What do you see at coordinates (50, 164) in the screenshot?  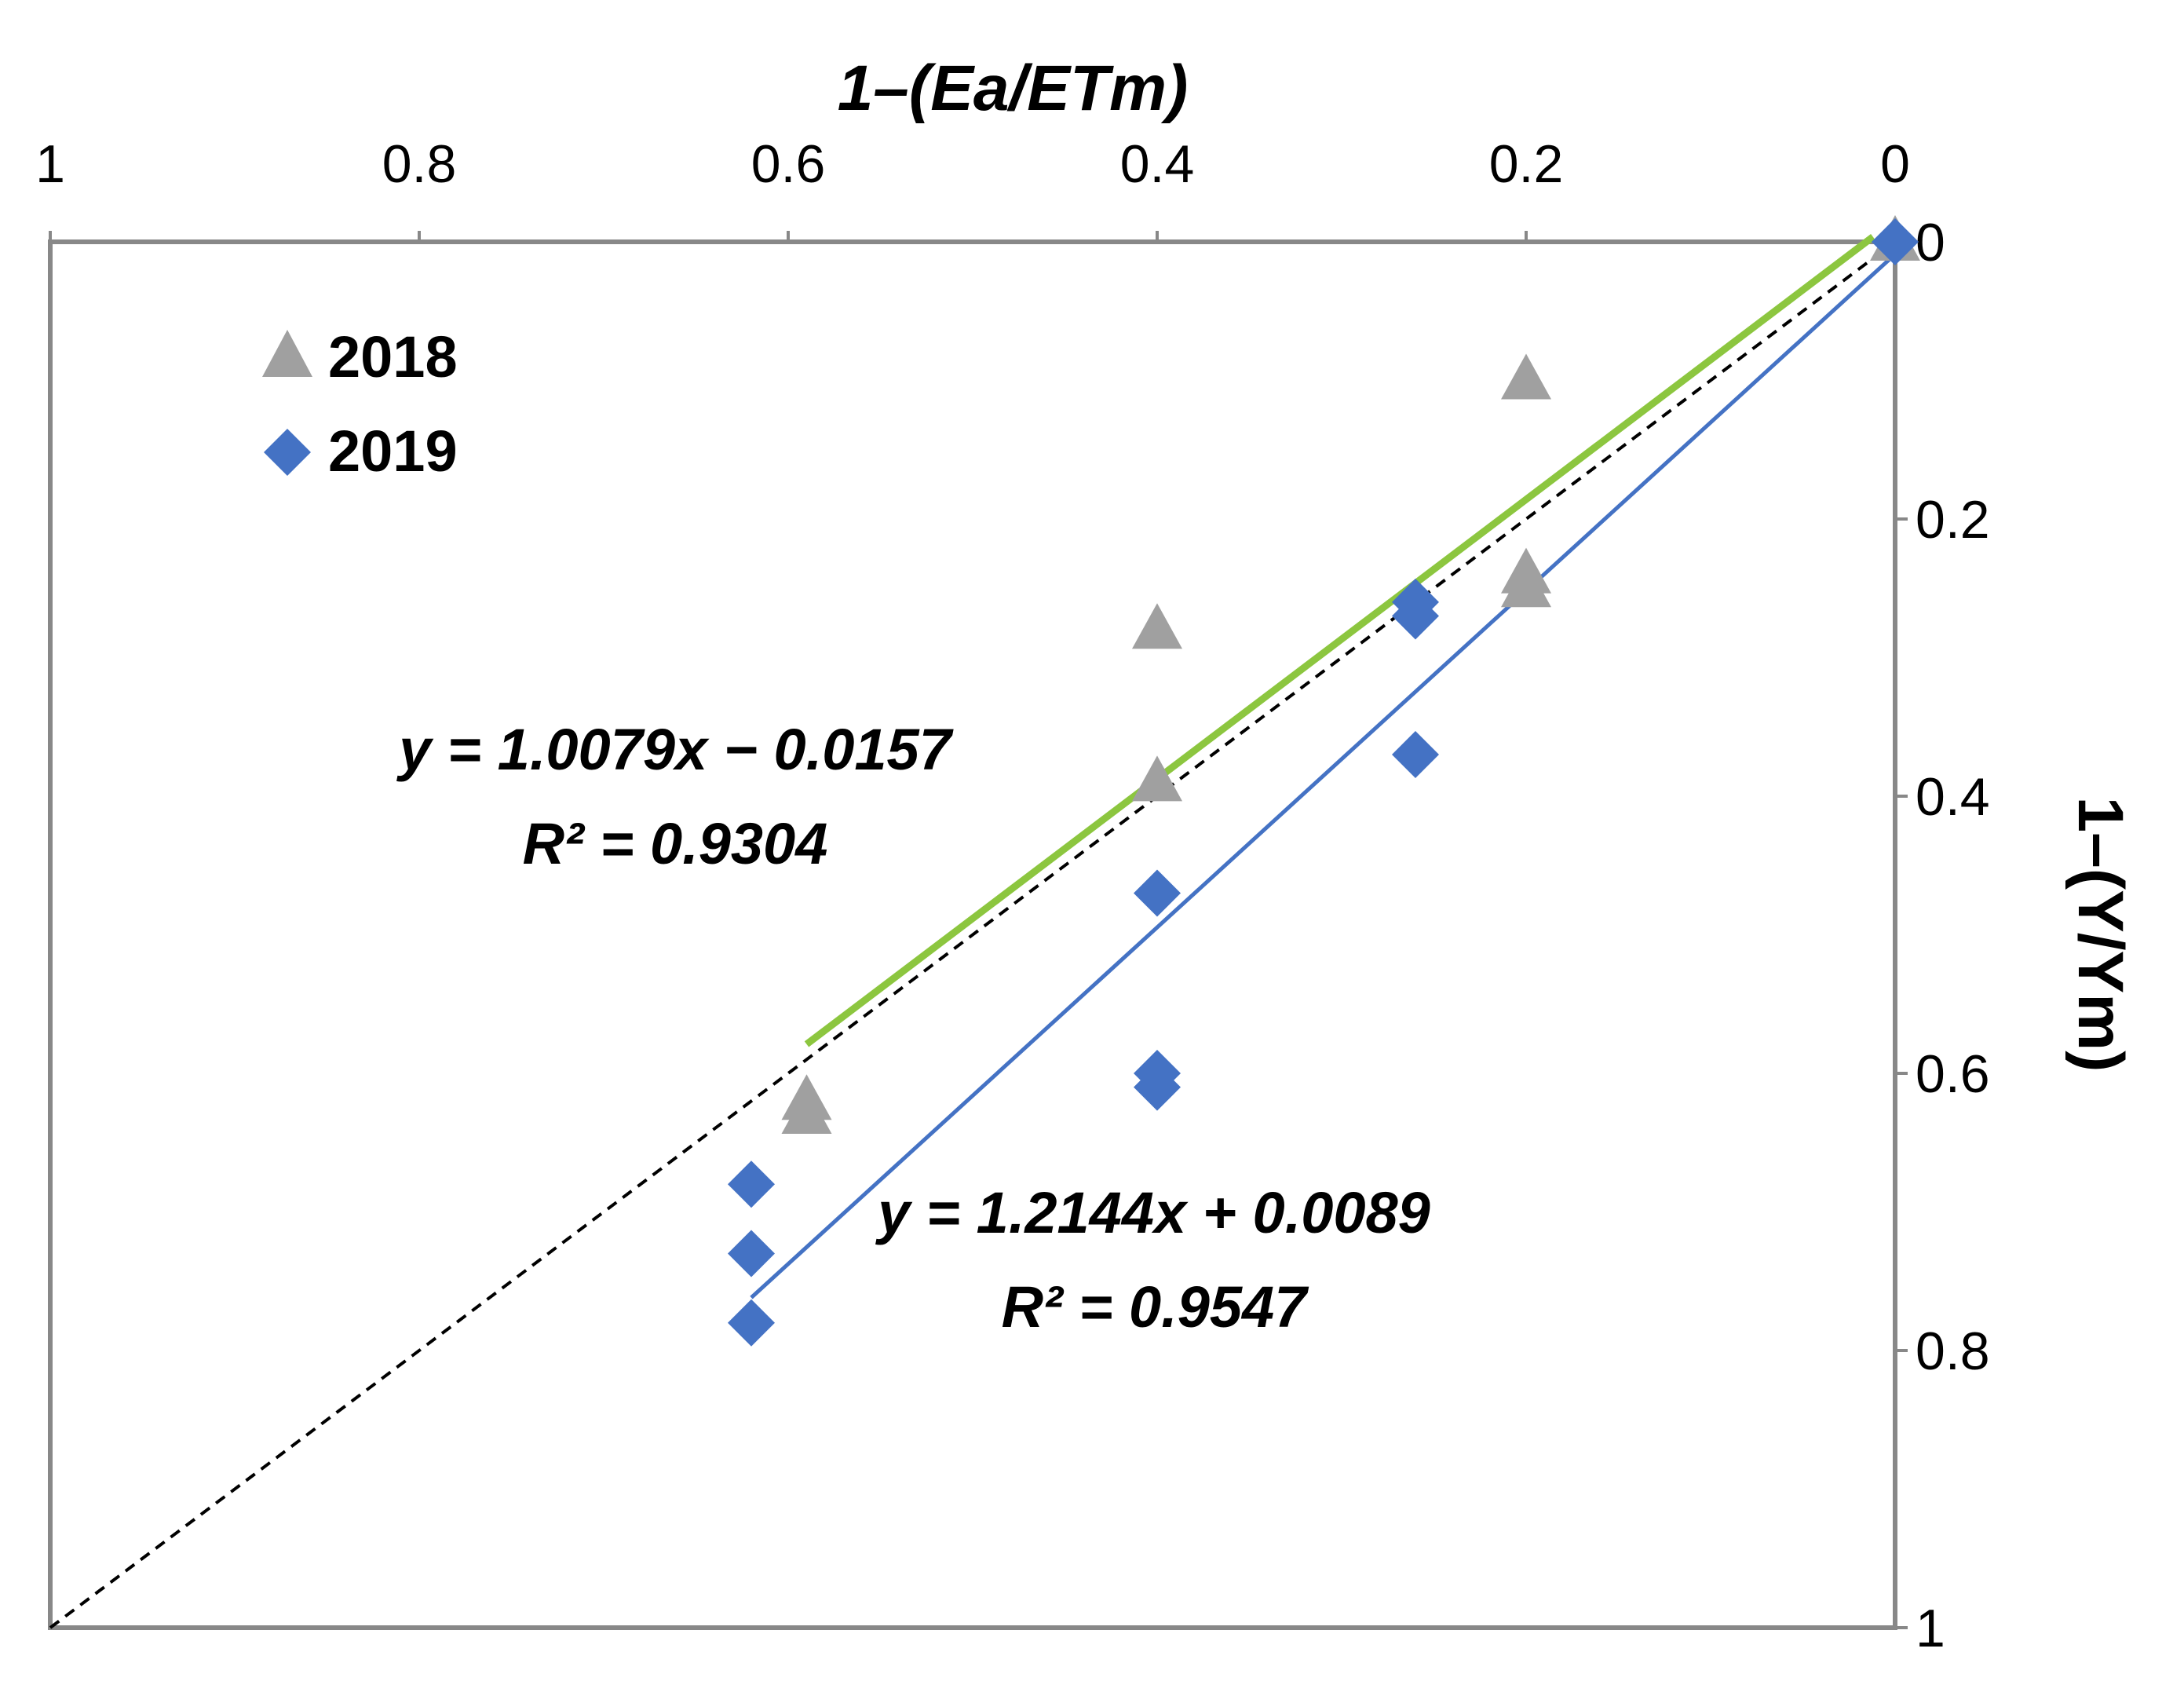 I see `x-tick-label: 1` at bounding box center [50, 164].